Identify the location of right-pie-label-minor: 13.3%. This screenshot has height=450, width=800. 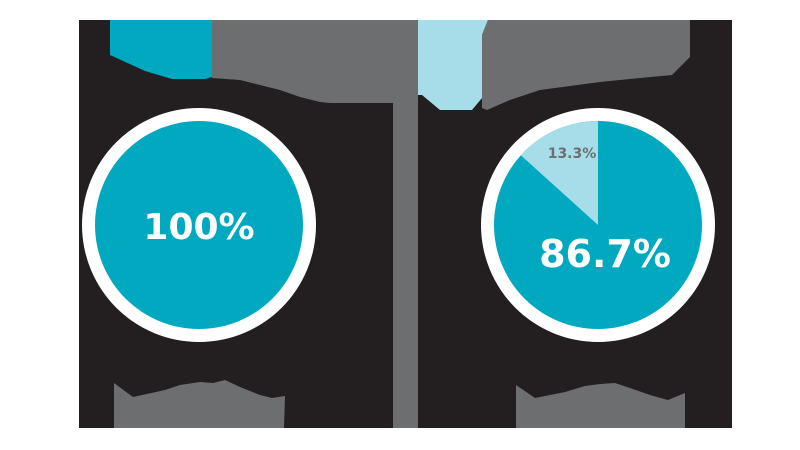
(572, 154).